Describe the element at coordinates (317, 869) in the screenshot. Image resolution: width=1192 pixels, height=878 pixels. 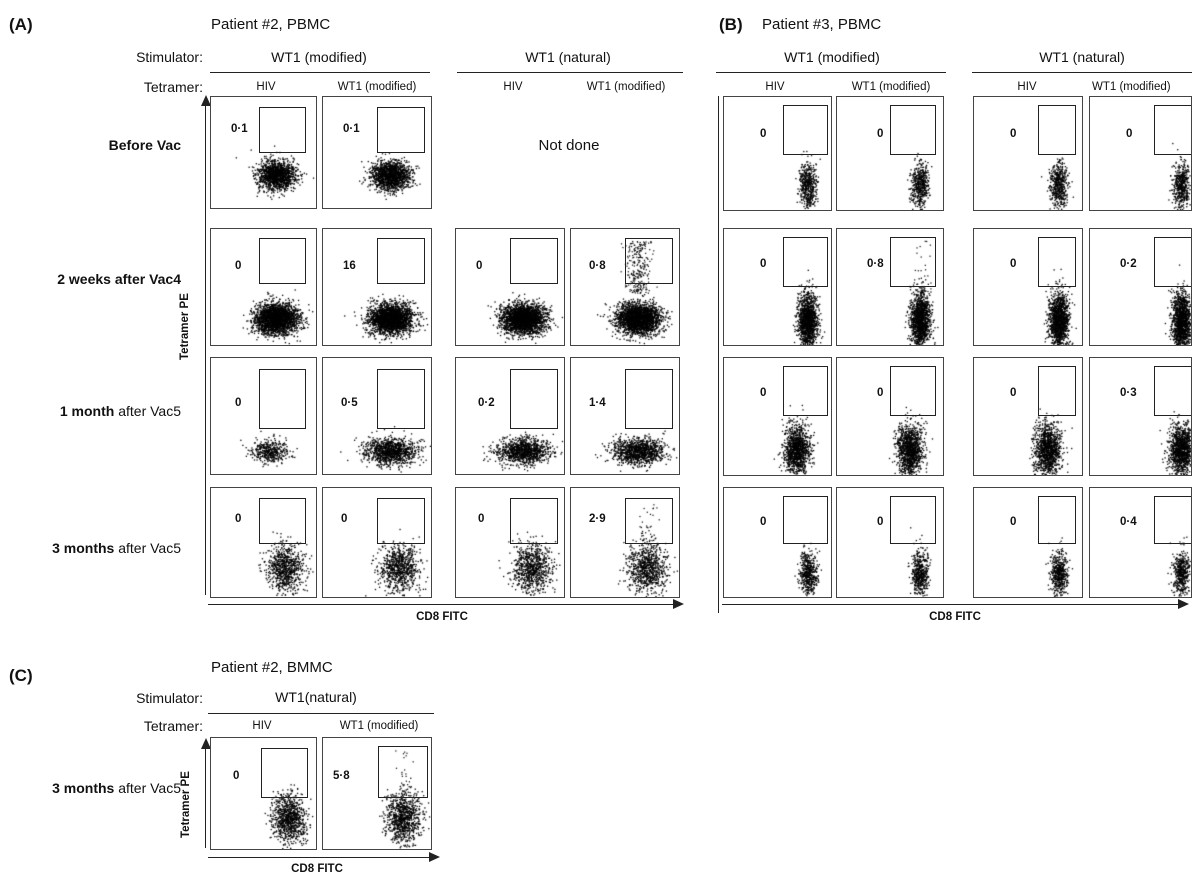
I see `panel-c-x-axis-label: CD8 FITC` at that location.